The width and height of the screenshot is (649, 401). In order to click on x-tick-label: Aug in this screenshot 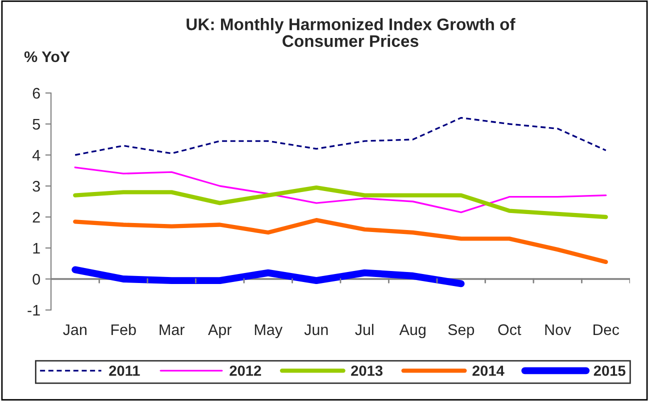, I will do `click(412, 331)`.